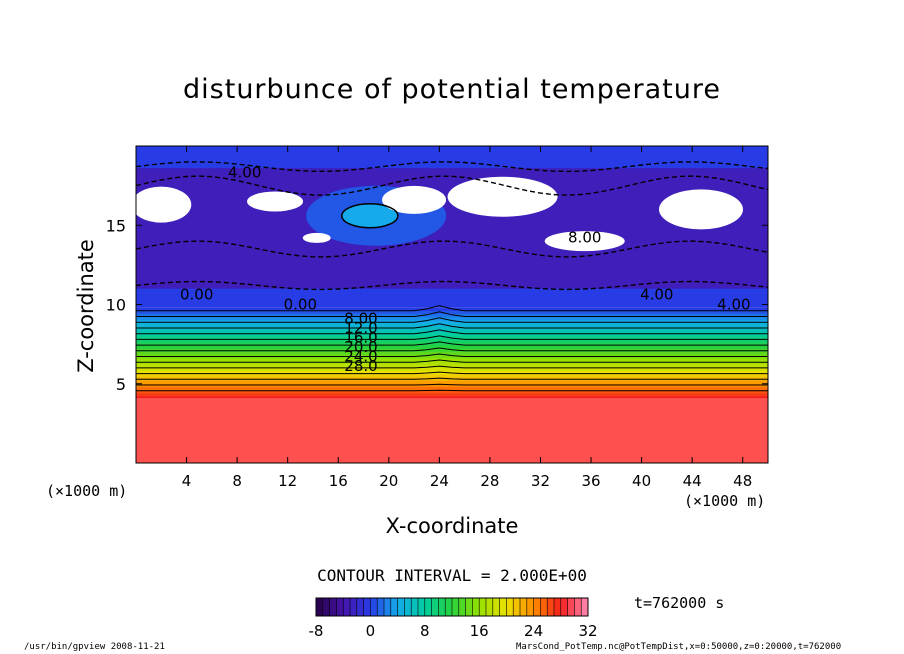 The height and width of the screenshot is (654, 904). I want to click on contour-label: 12.0, so click(360, 328).